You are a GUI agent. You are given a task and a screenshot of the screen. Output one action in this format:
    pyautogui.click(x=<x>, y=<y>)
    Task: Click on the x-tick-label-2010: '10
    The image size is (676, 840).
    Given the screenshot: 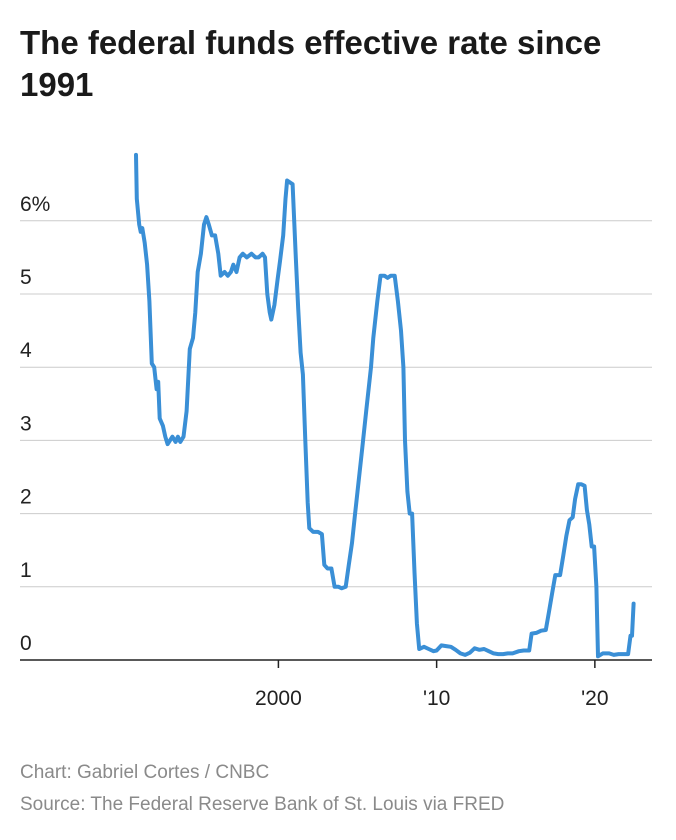 What is the action you would take?
    pyautogui.click(x=436, y=698)
    